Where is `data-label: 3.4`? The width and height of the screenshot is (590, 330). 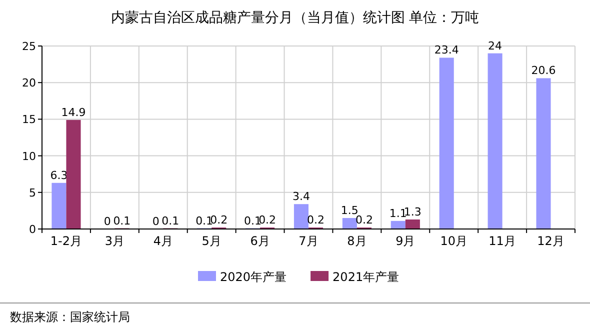 data-label: 3.4 is located at coordinates (301, 197).